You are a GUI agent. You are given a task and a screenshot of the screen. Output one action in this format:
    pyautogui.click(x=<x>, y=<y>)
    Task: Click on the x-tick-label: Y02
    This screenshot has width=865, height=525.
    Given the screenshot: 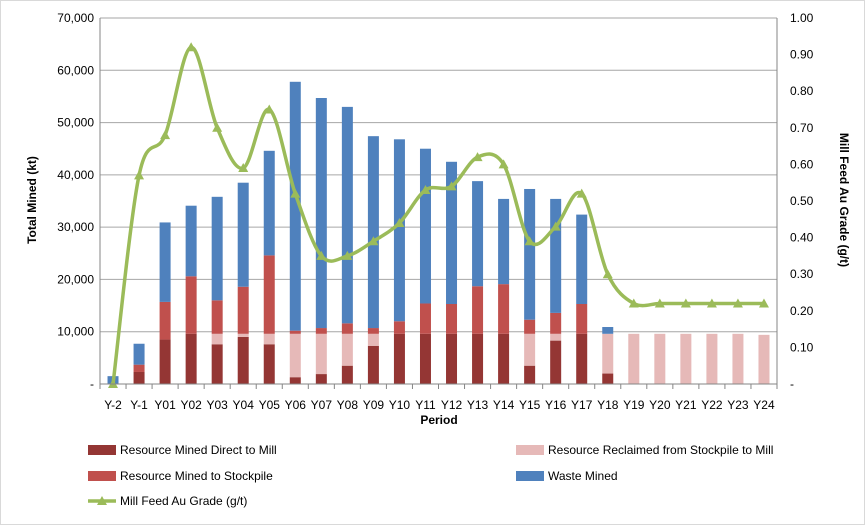 What is the action you would take?
    pyautogui.click(x=191, y=405)
    